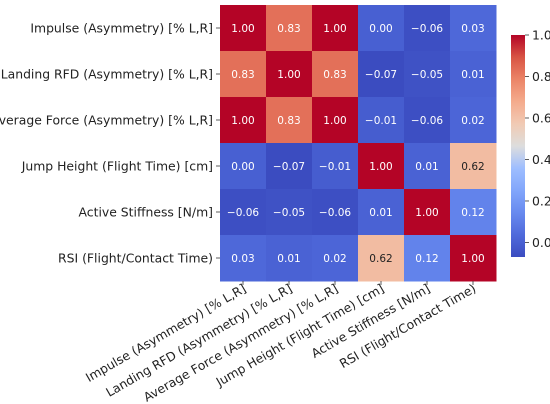 The height and width of the screenshot is (404, 550). What do you see at coordinates (518, 146) in the screenshot?
I see `colorbar-gradient` at bounding box center [518, 146].